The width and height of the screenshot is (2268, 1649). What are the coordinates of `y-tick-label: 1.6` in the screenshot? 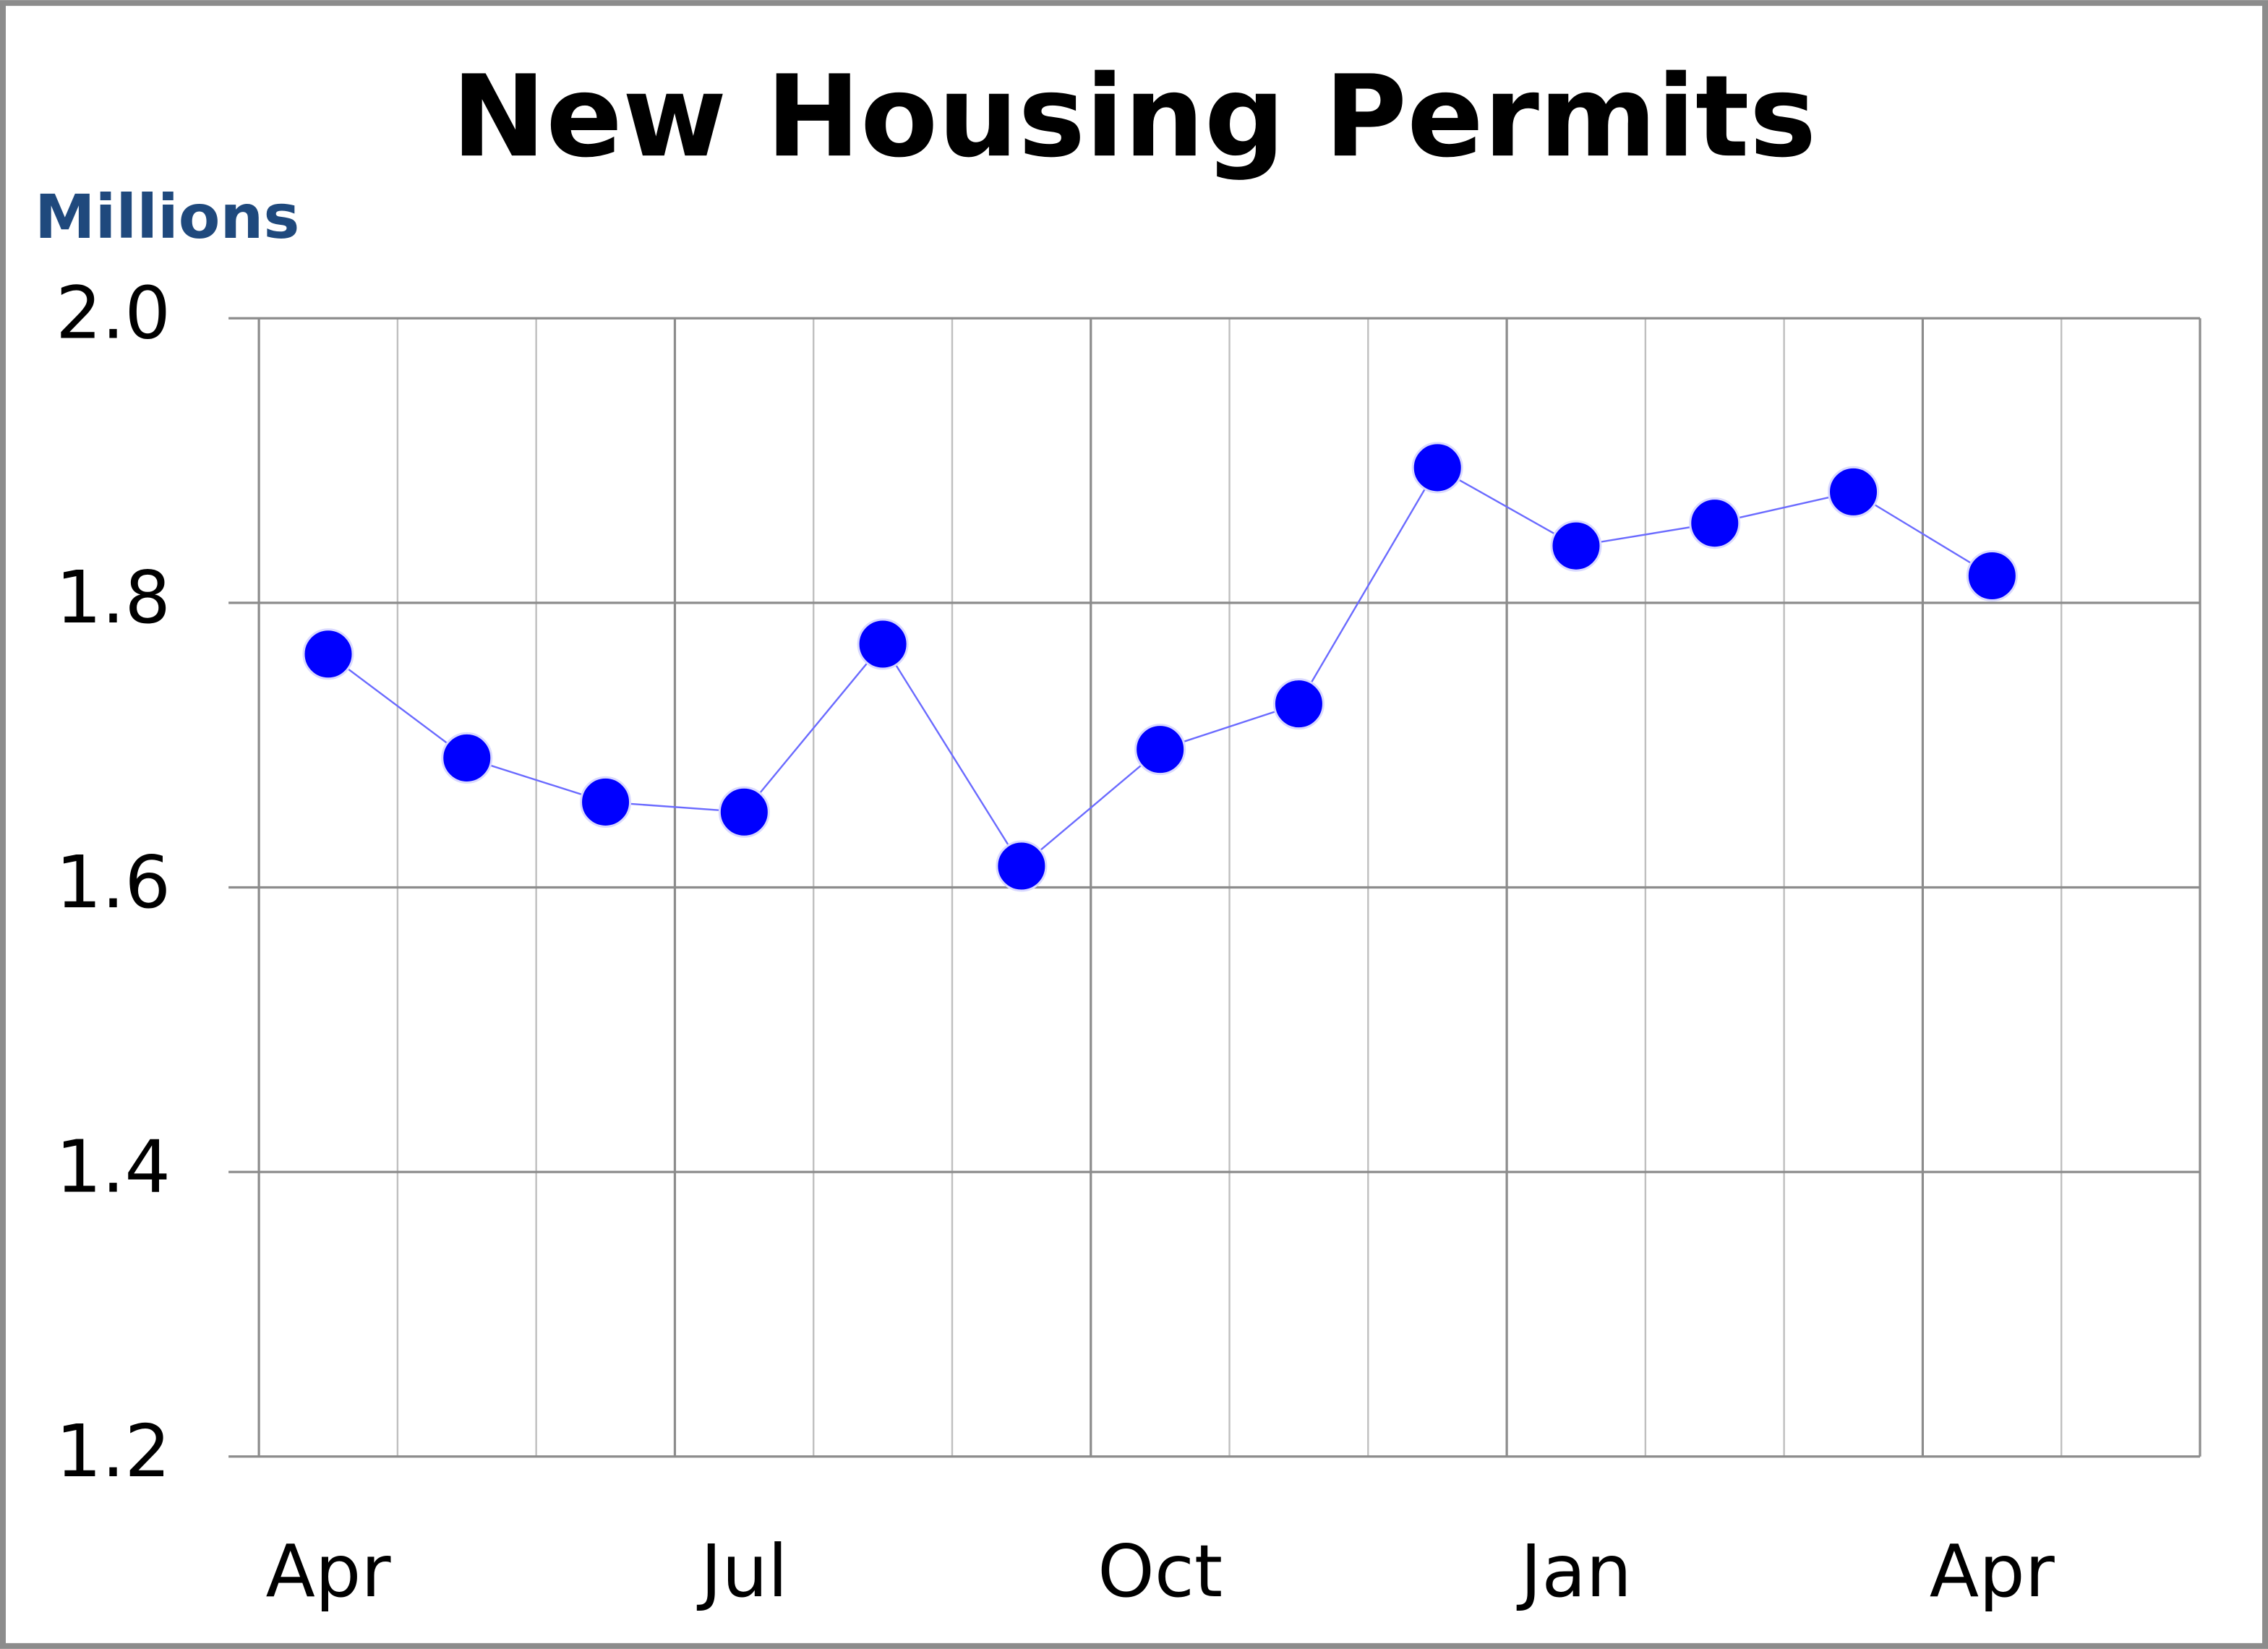 It's located at (114, 882).